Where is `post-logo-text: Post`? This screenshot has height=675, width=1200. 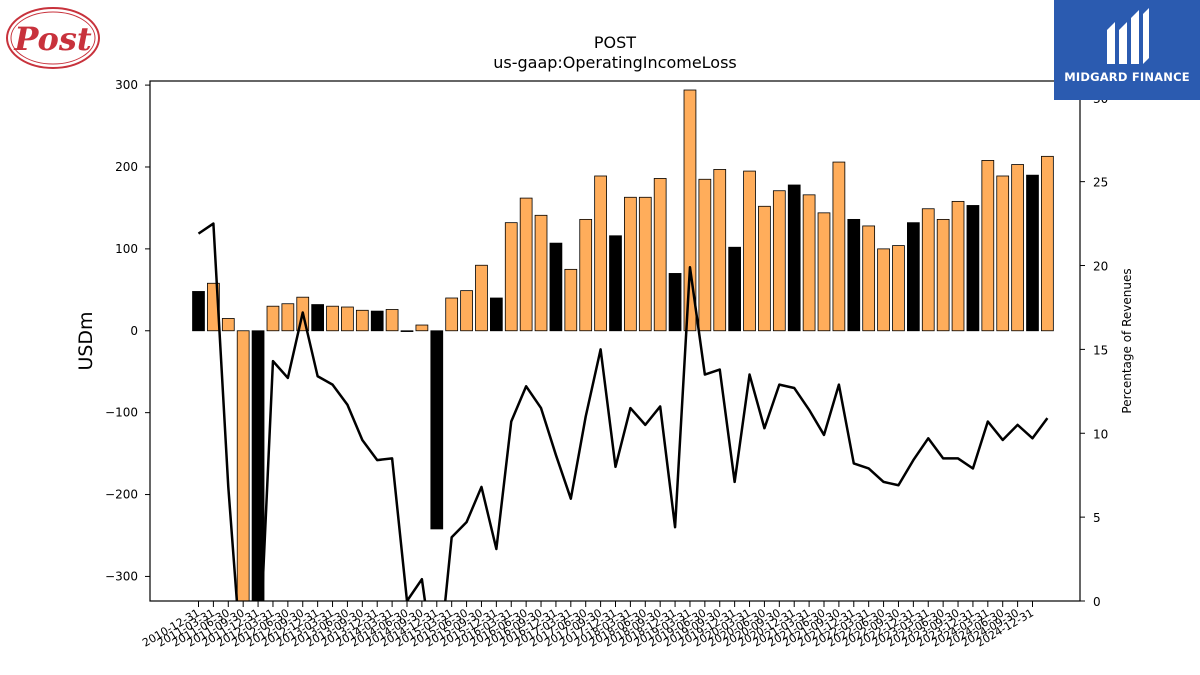 post-logo-text: Post is located at coordinates (52, 39).